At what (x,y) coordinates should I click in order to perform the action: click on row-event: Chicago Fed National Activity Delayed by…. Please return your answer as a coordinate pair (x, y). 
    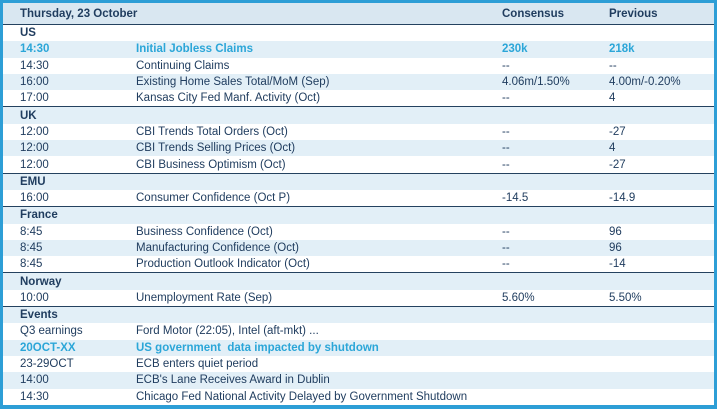
    Looking at the image, I should click on (302, 396).